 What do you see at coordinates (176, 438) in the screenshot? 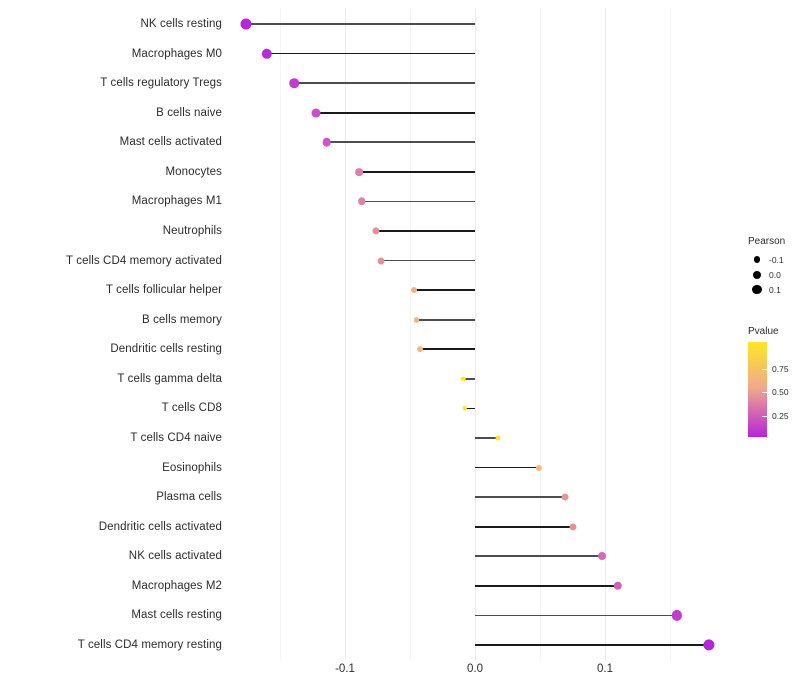
I see `y-axis-tick-label: T cells CD4 naive` at bounding box center [176, 438].